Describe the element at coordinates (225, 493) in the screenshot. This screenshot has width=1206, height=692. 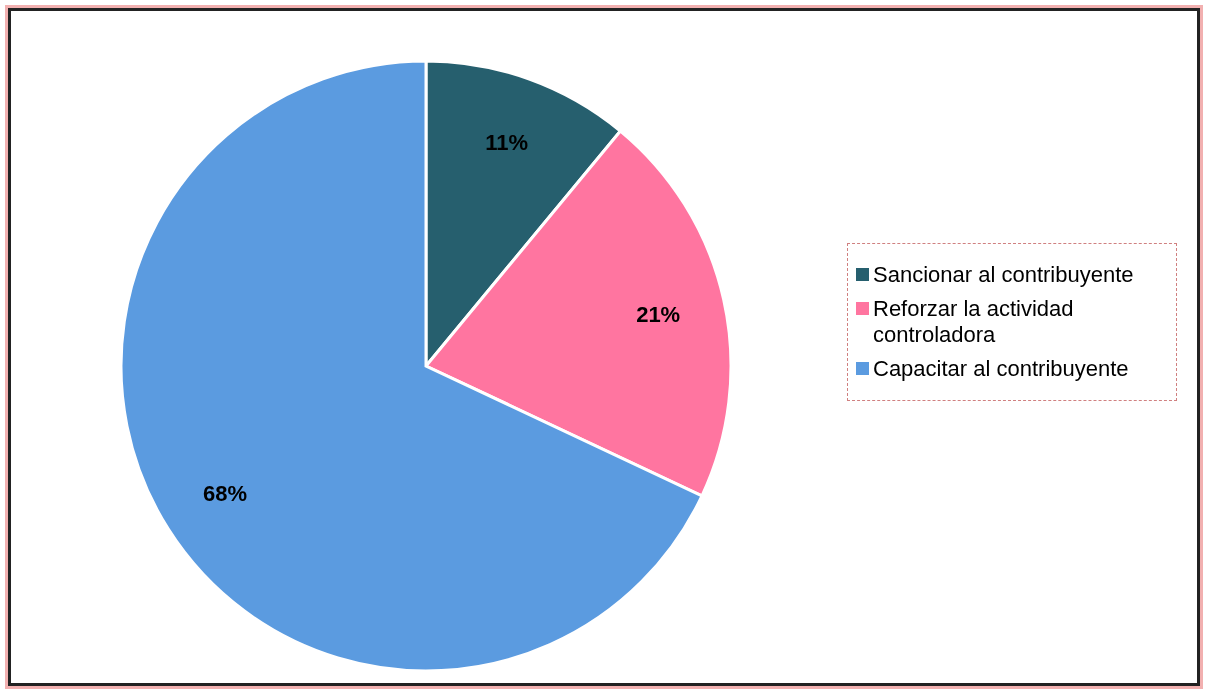
I see `data-label: 68%` at that location.